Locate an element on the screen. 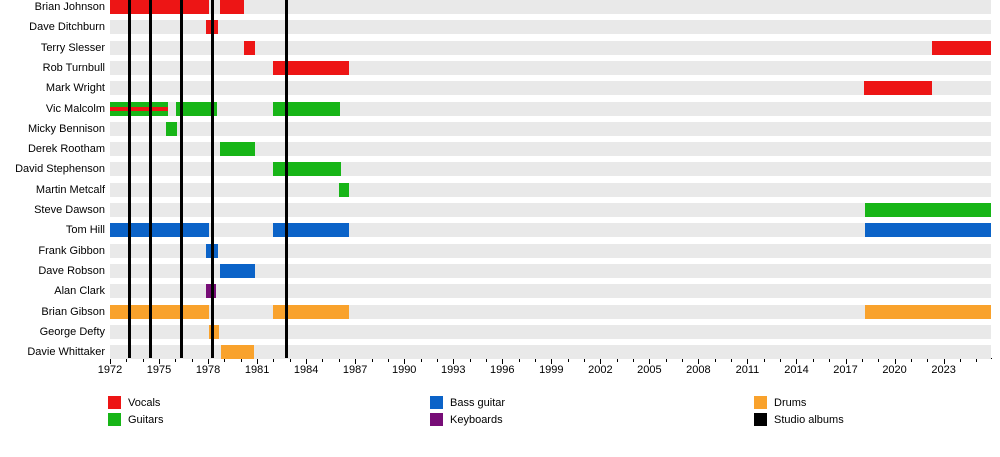 Image resolution: width=1000 pixels, height=457 pixels. legend-item-vocals: Vocals is located at coordinates (134, 402).